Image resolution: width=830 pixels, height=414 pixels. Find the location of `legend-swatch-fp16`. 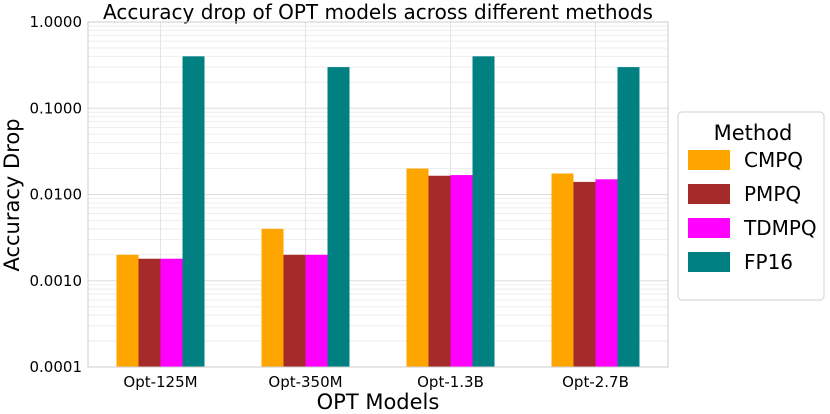

legend-swatch-fp16 is located at coordinates (709, 262).